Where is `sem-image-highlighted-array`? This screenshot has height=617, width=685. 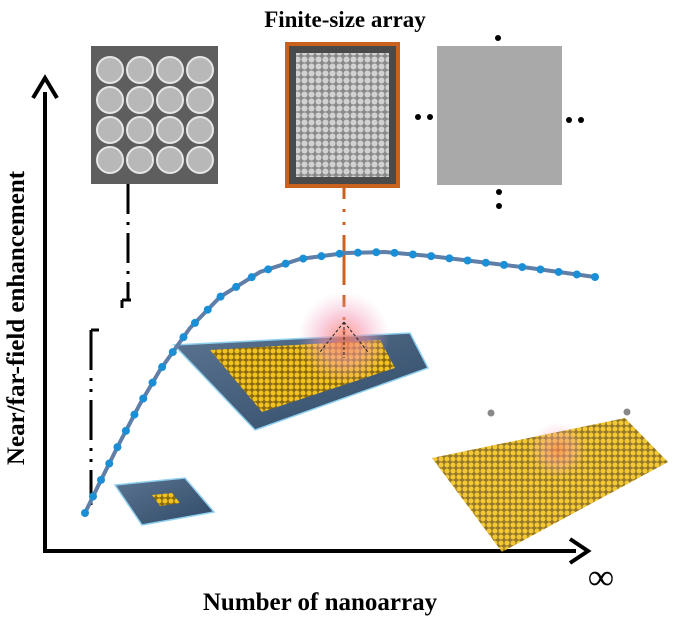
sem-image-highlighted-array is located at coordinates (342, 115).